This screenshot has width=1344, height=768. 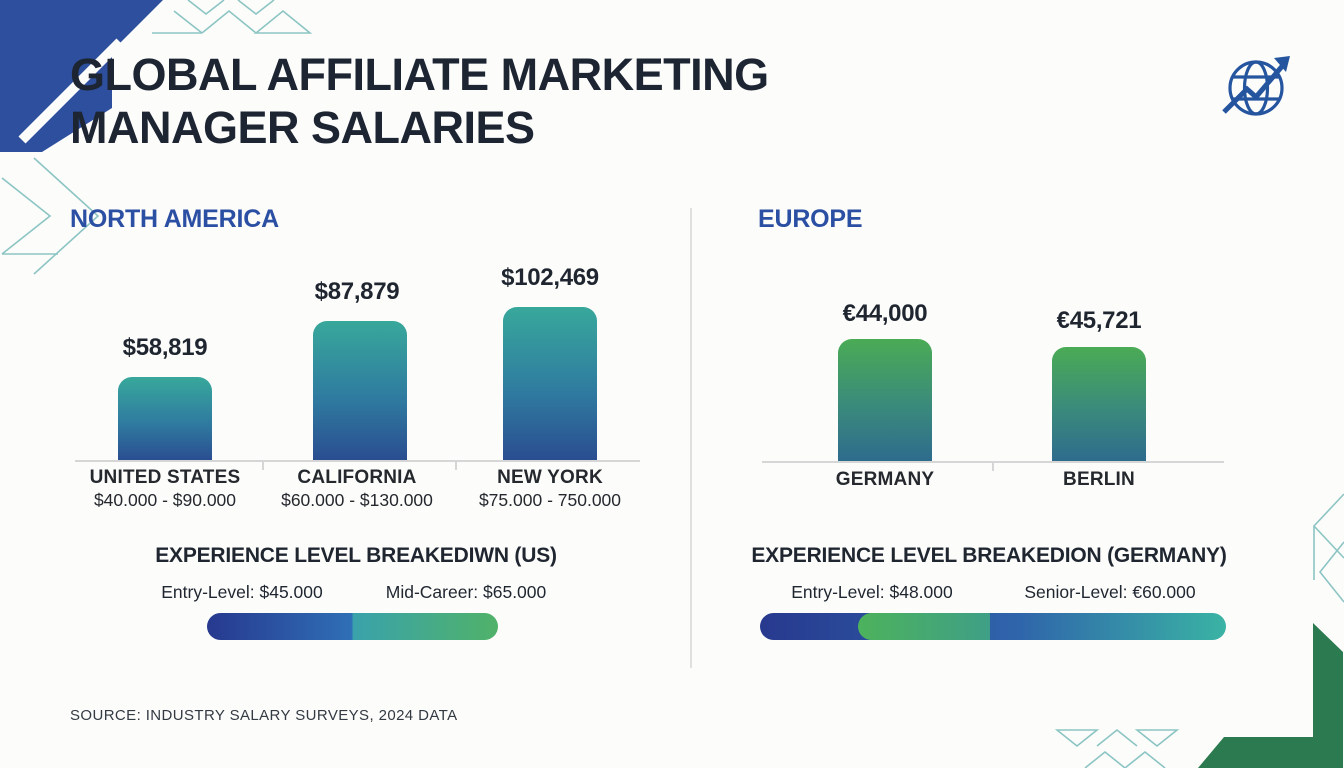 I want to click on bar-berlin, so click(x=1099, y=404).